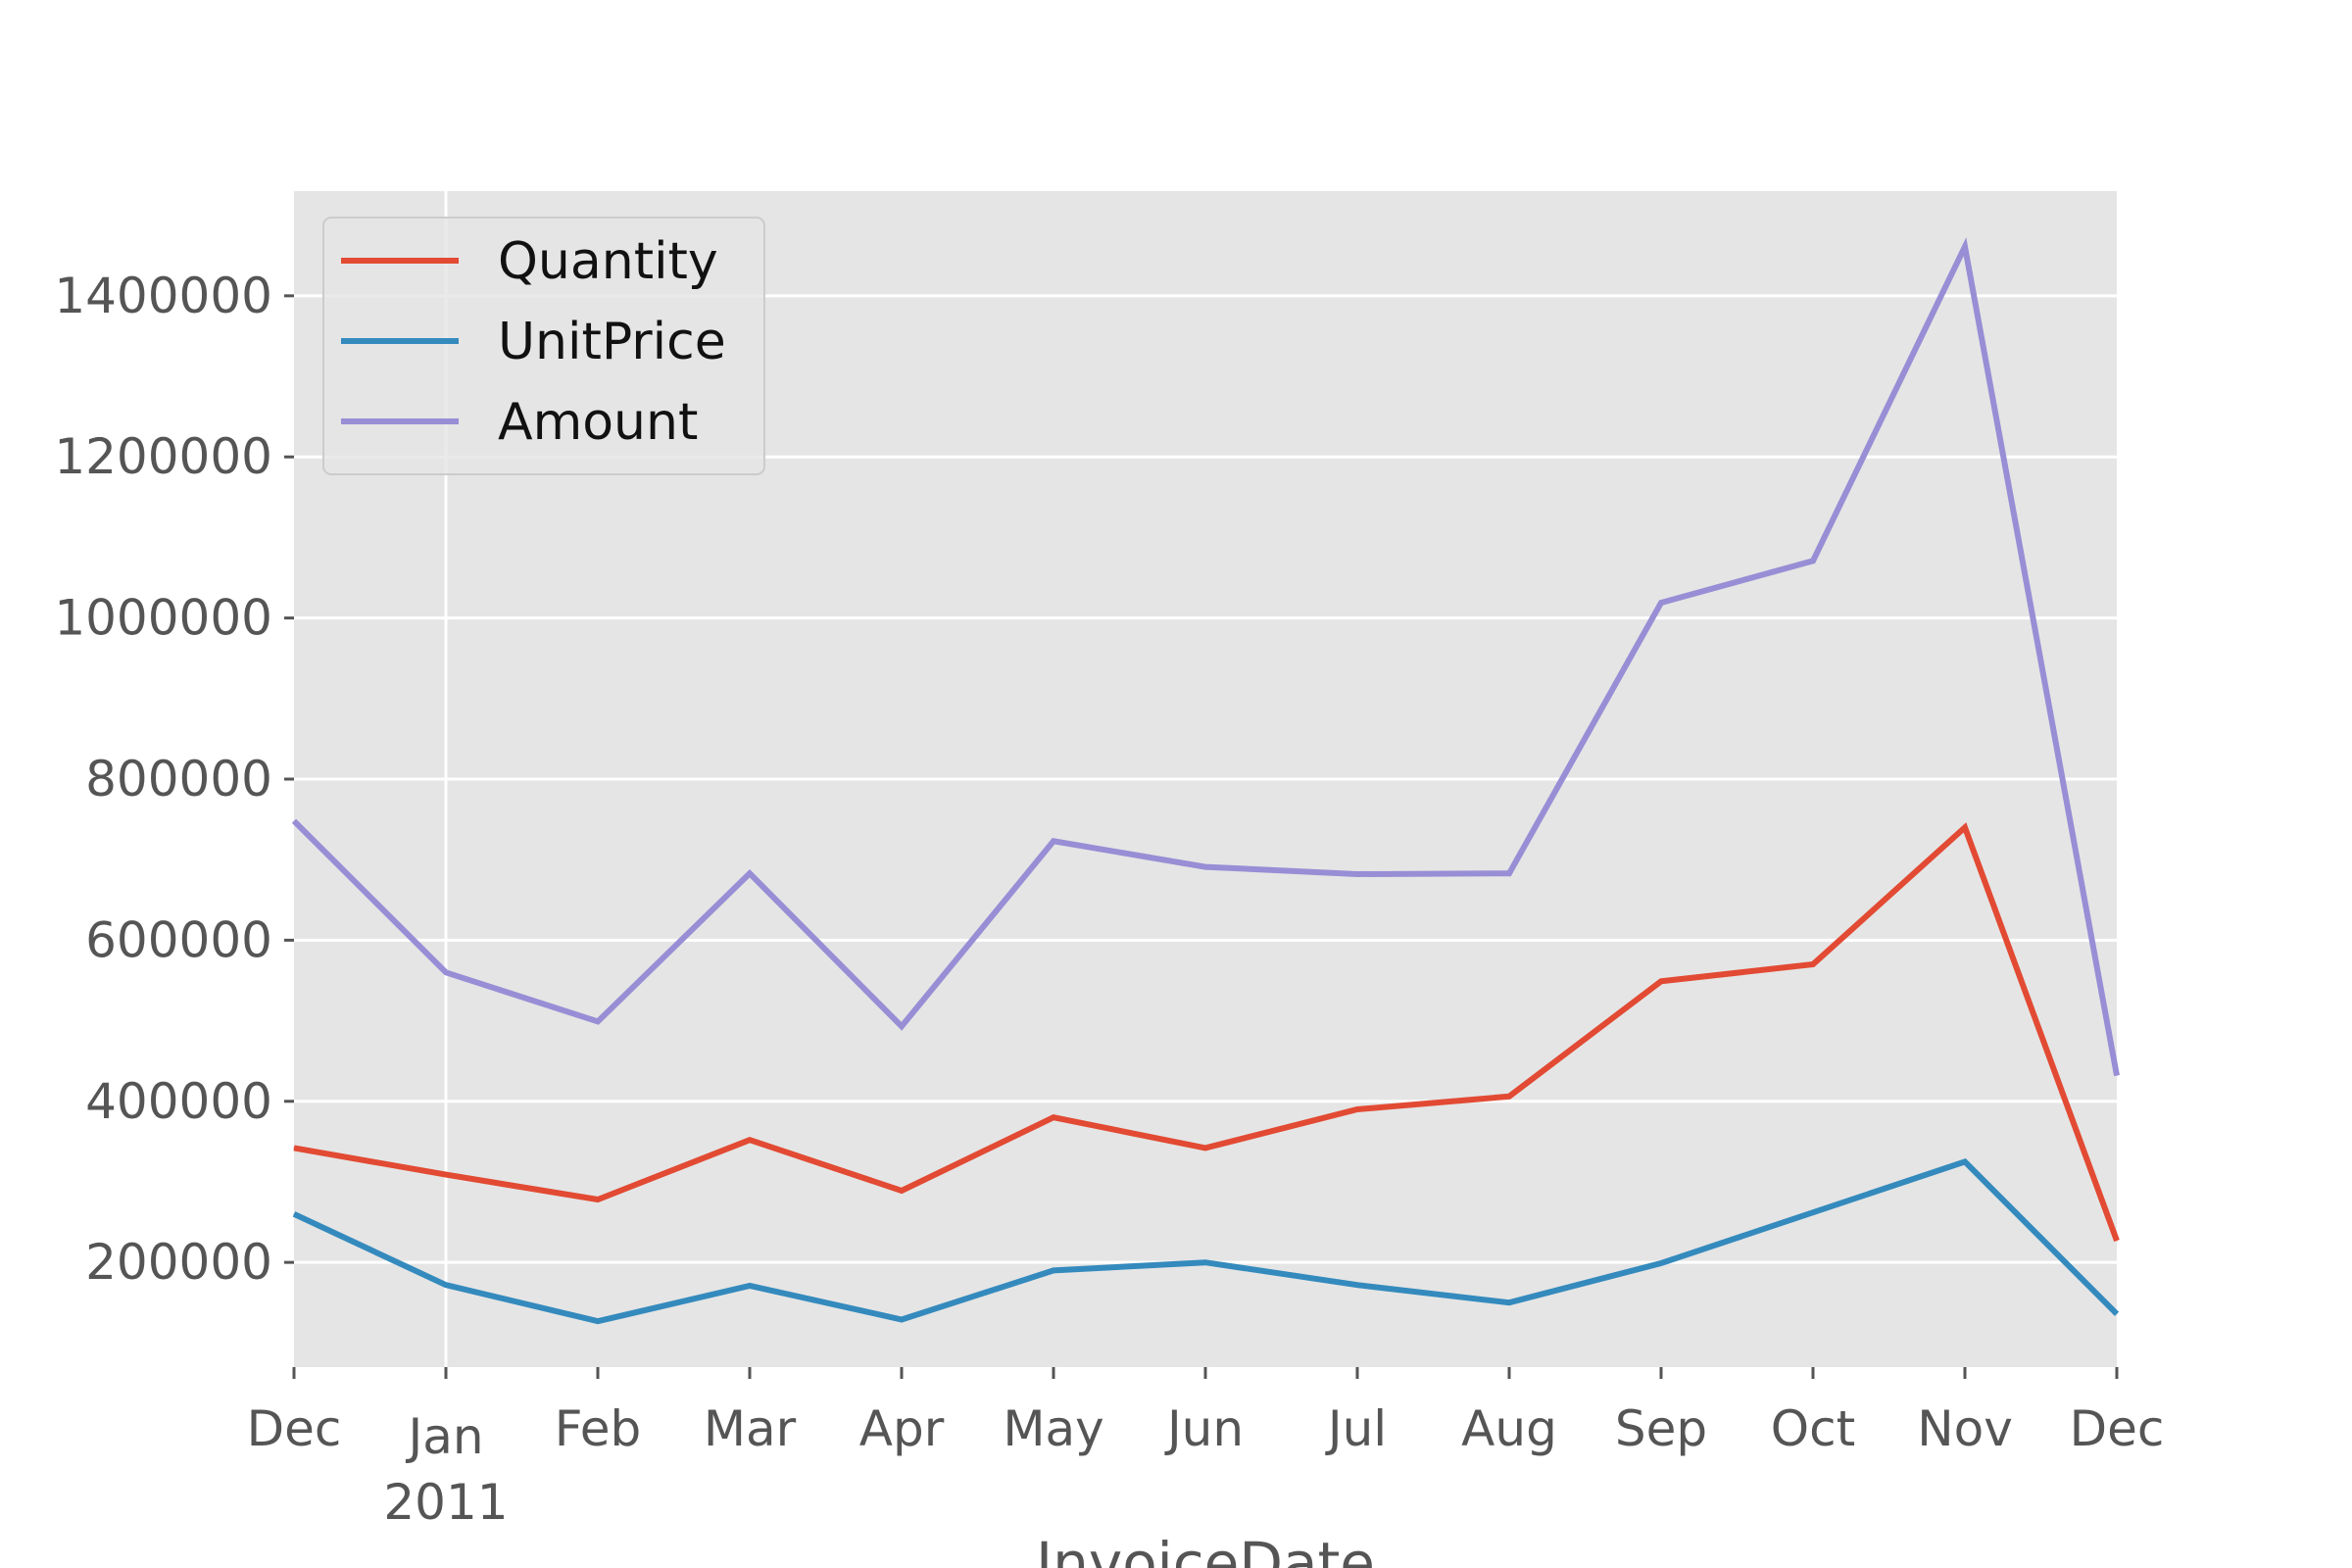 Image resolution: width=2352 pixels, height=1568 pixels. Describe the element at coordinates (1356, 1428) in the screenshot. I see `x-tick-label: Jul` at that location.